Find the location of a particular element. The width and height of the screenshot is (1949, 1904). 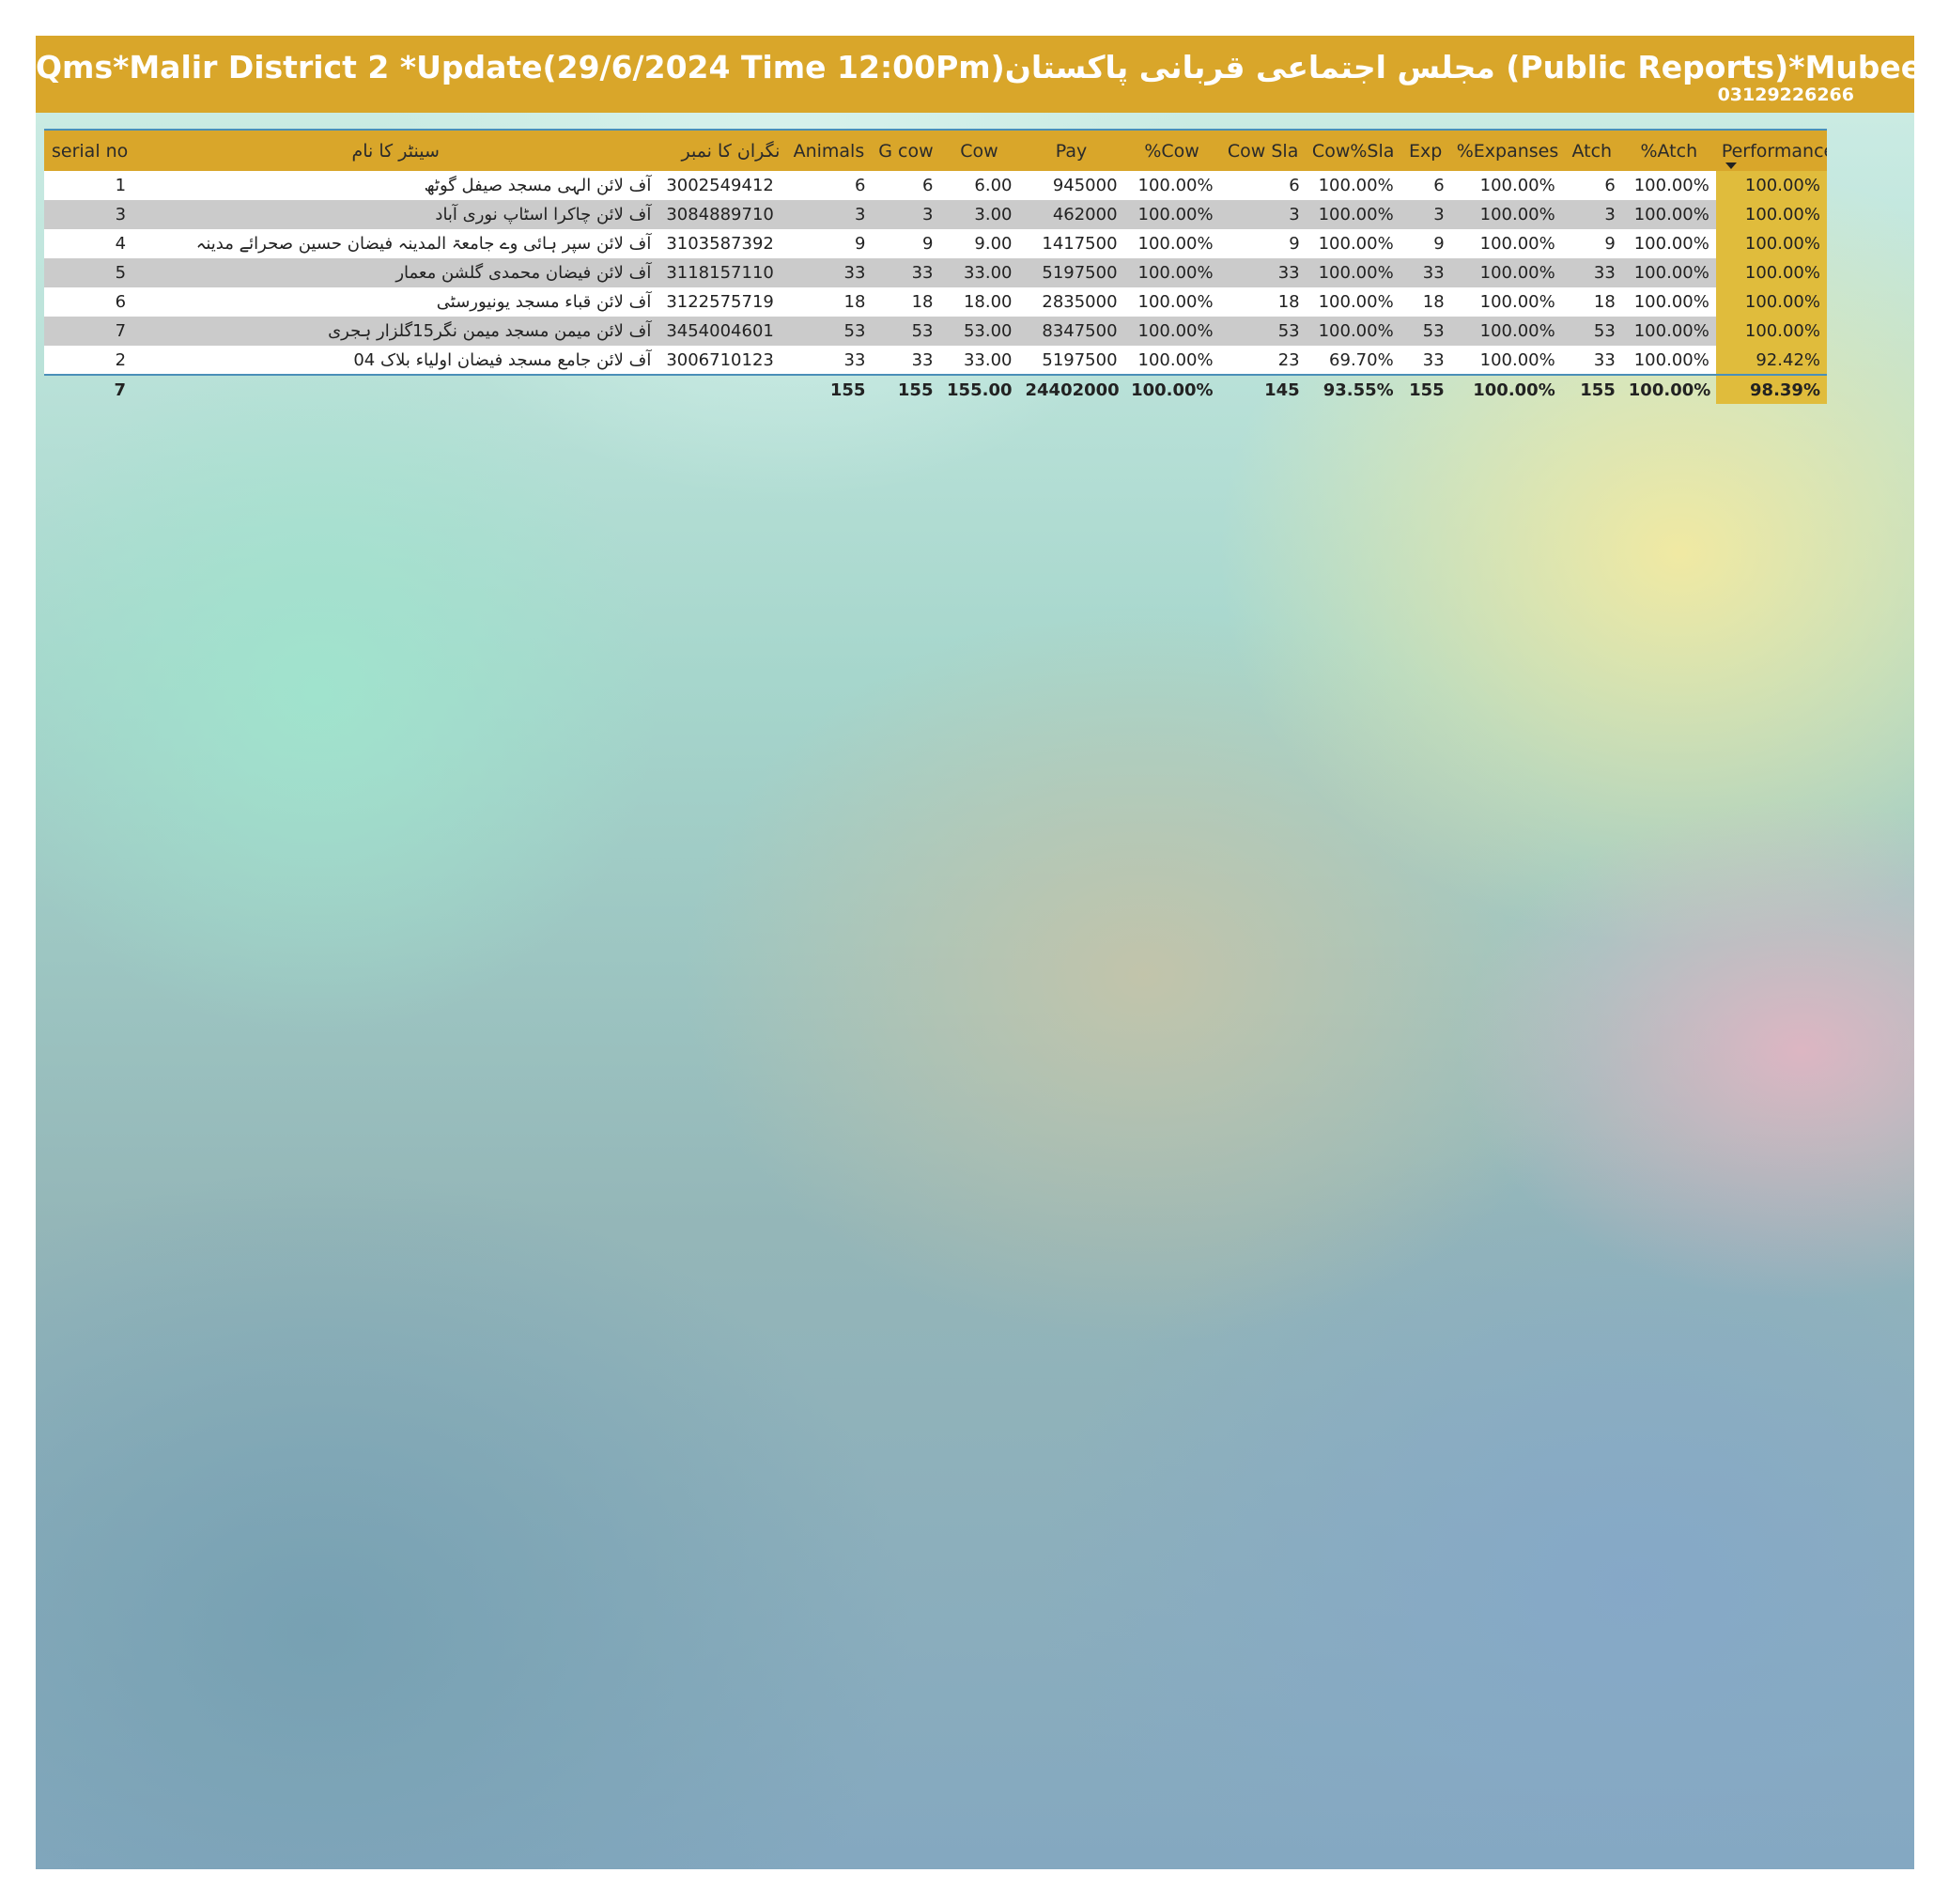

cell-atch: 53 is located at coordinates (1604, 331).